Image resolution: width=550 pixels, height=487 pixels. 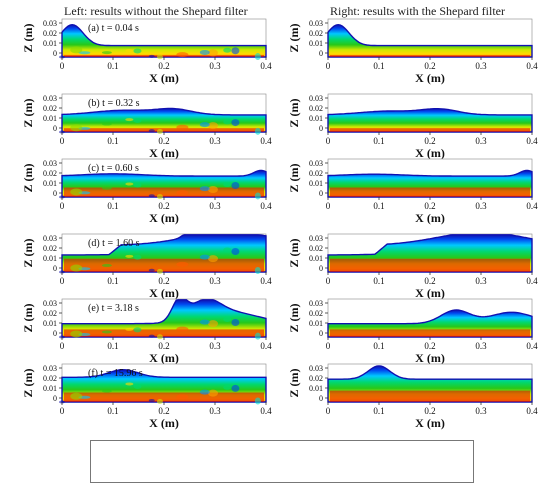 What do you see at coordinates (113, 308) in the screenshot?
I see `panel-label: (e) t = 3.18 s` at bounding box center [113, 308].